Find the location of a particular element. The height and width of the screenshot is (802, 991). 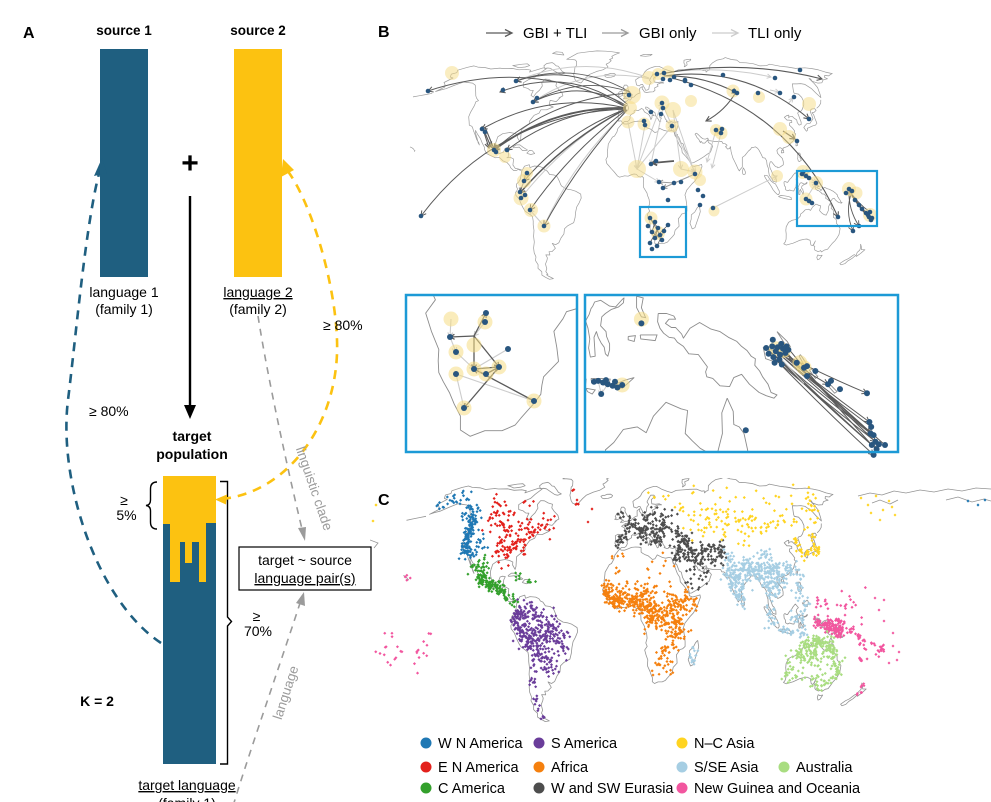

svg-text: W N America is located at coordinates (481, 744).